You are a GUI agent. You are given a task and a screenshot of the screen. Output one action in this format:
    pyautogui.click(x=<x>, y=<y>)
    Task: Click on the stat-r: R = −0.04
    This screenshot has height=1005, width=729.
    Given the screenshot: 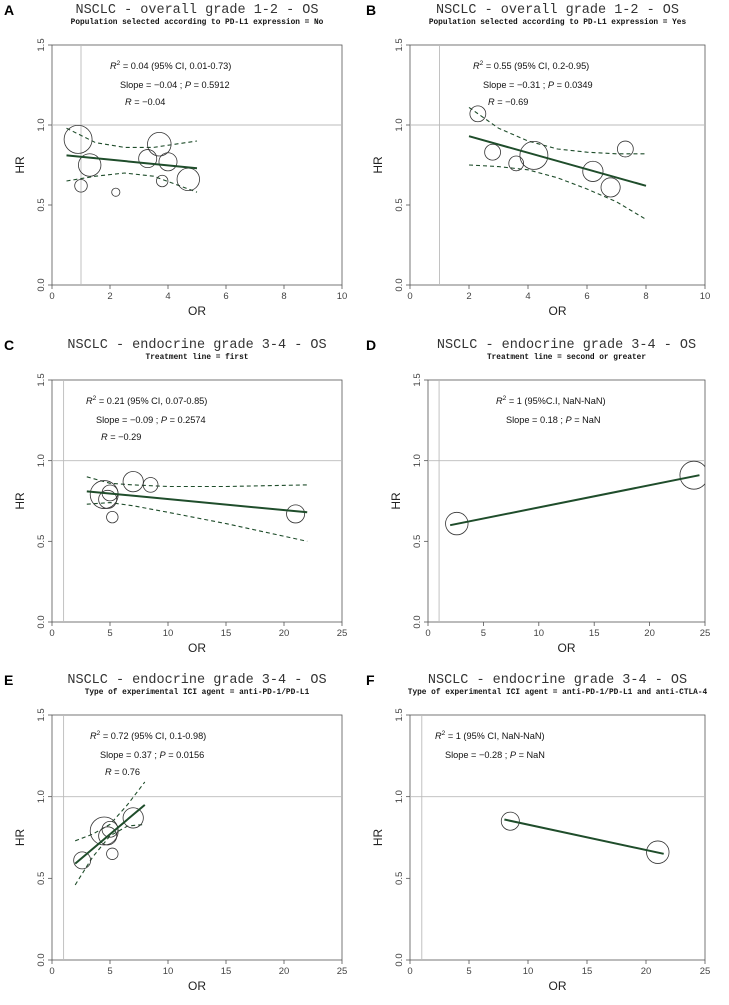 What is the action you would take?
    pyautogui.click(x=145, y=102)
    